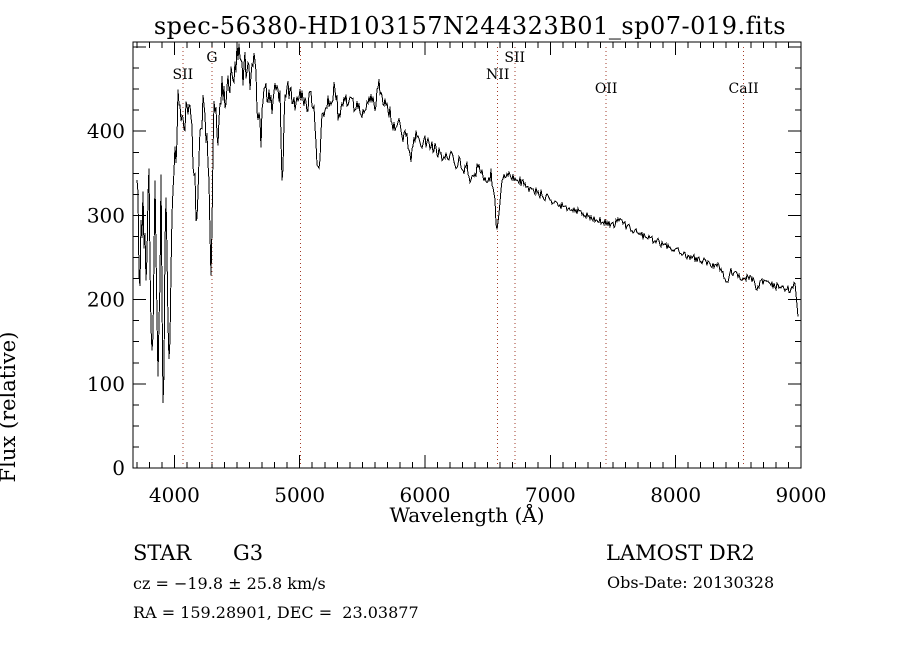 This screenshot has height=650, width=900. What do you see at coordinates (299, 495) in the screenshot?
I see `x-tick-label: 5000` at bounding box center [299, 495].